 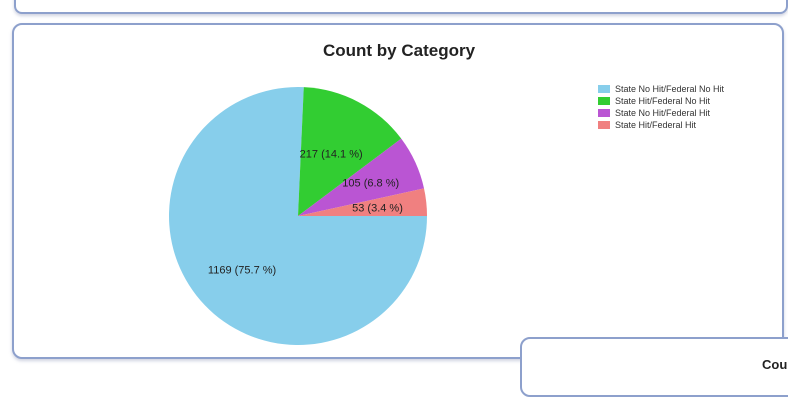 What do you see at coordinates (370, 184) in the screenshot?
I see `slice-data-label: 105 (6.8 %)` at bounding box center [370, 184].